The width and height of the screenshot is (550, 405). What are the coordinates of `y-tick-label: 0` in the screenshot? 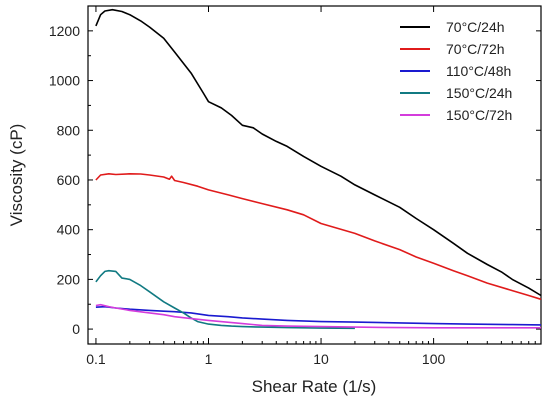 It's located at (76, 329).